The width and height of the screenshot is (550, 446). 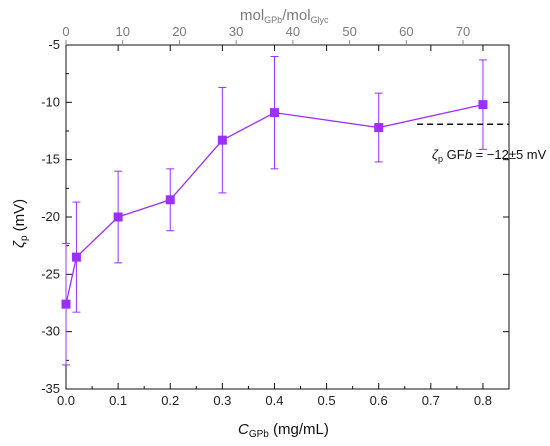 What do you see at coordinates (179, 31) in the screenshot?
I see `top-tick-label: 20` at bounding box center [179, 31].